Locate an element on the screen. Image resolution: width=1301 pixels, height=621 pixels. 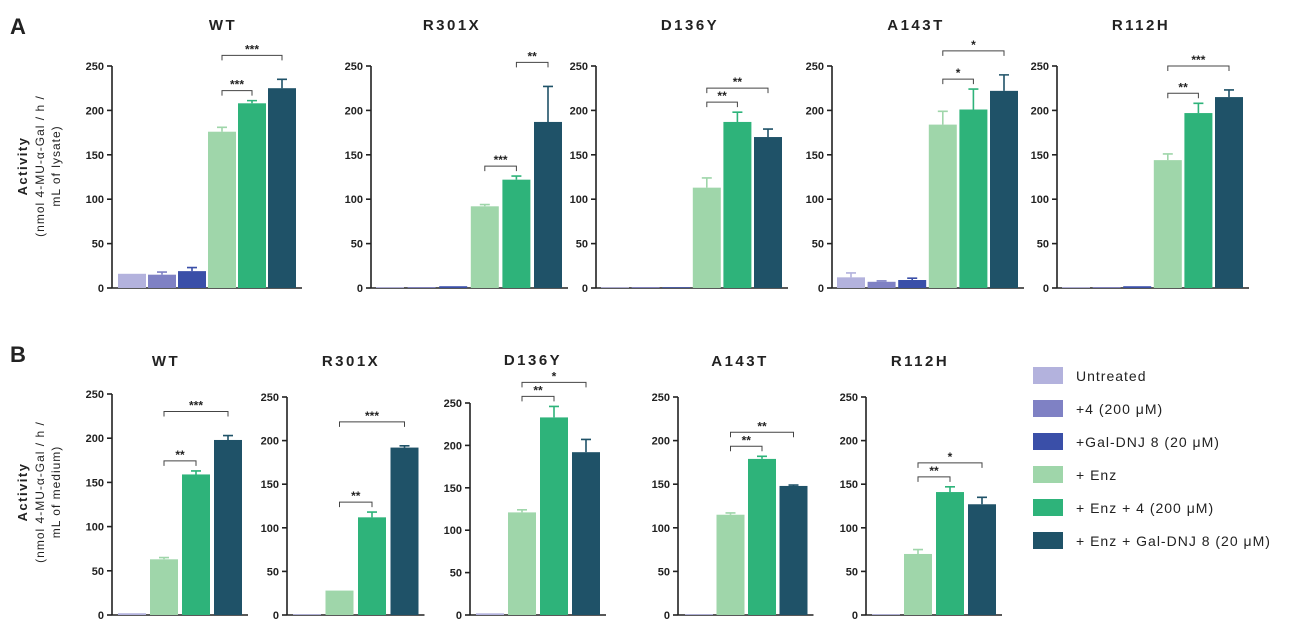
y-tick-label-a-a143t: 200 is located at coordinates (815, 111).